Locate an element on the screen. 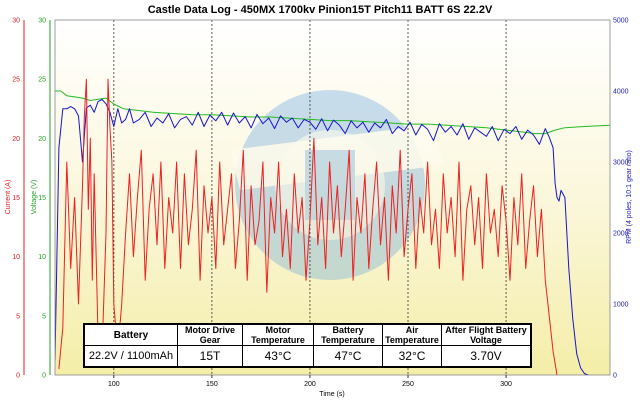  voltage-tick-25: 25 is located at coordinates (42, 80).